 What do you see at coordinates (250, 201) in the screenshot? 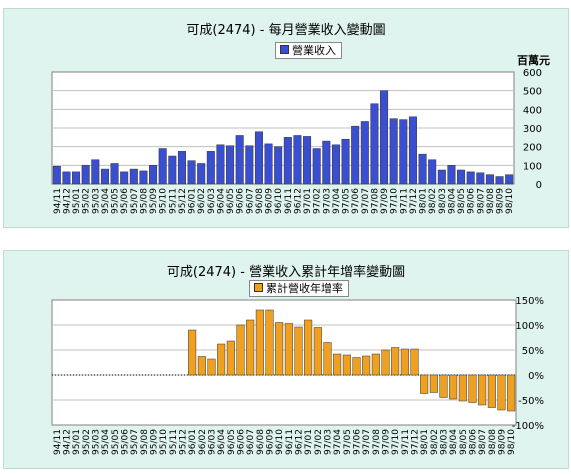
I see `x-tick-label: 96/07` at bounding box center [250, 201].